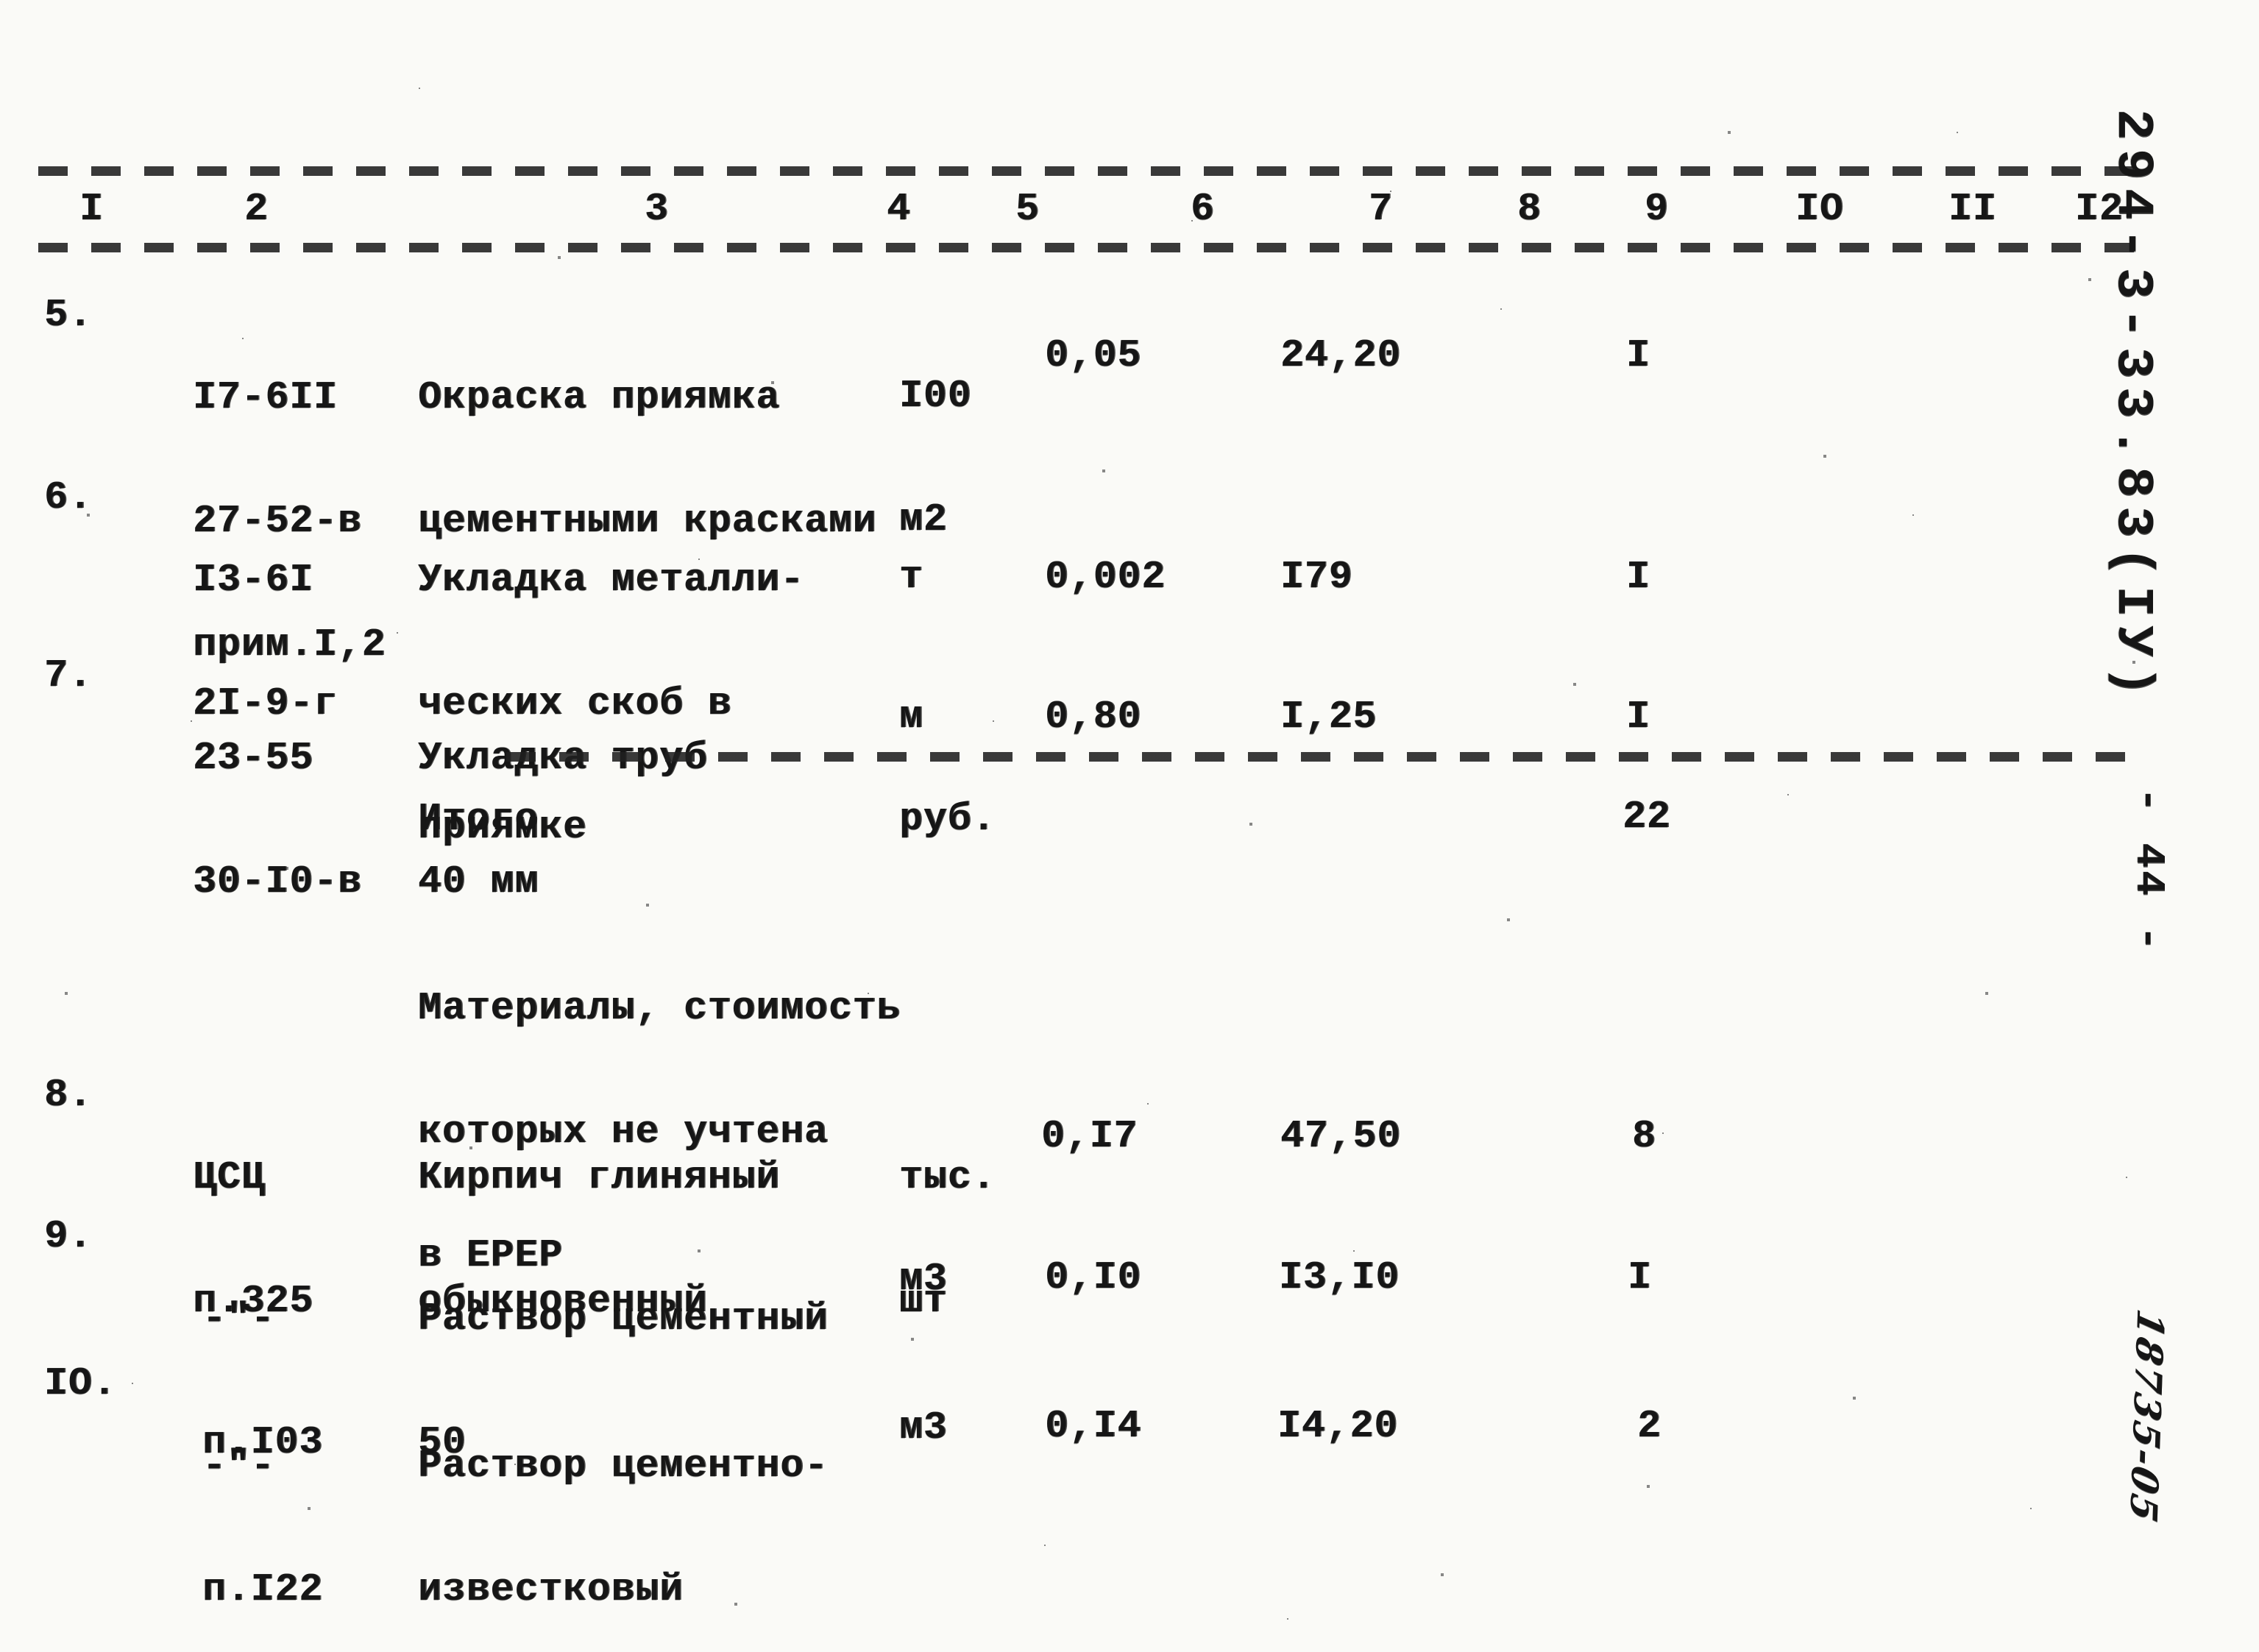  I want to click on row-price: I3,I0, so click(1339, 1277).